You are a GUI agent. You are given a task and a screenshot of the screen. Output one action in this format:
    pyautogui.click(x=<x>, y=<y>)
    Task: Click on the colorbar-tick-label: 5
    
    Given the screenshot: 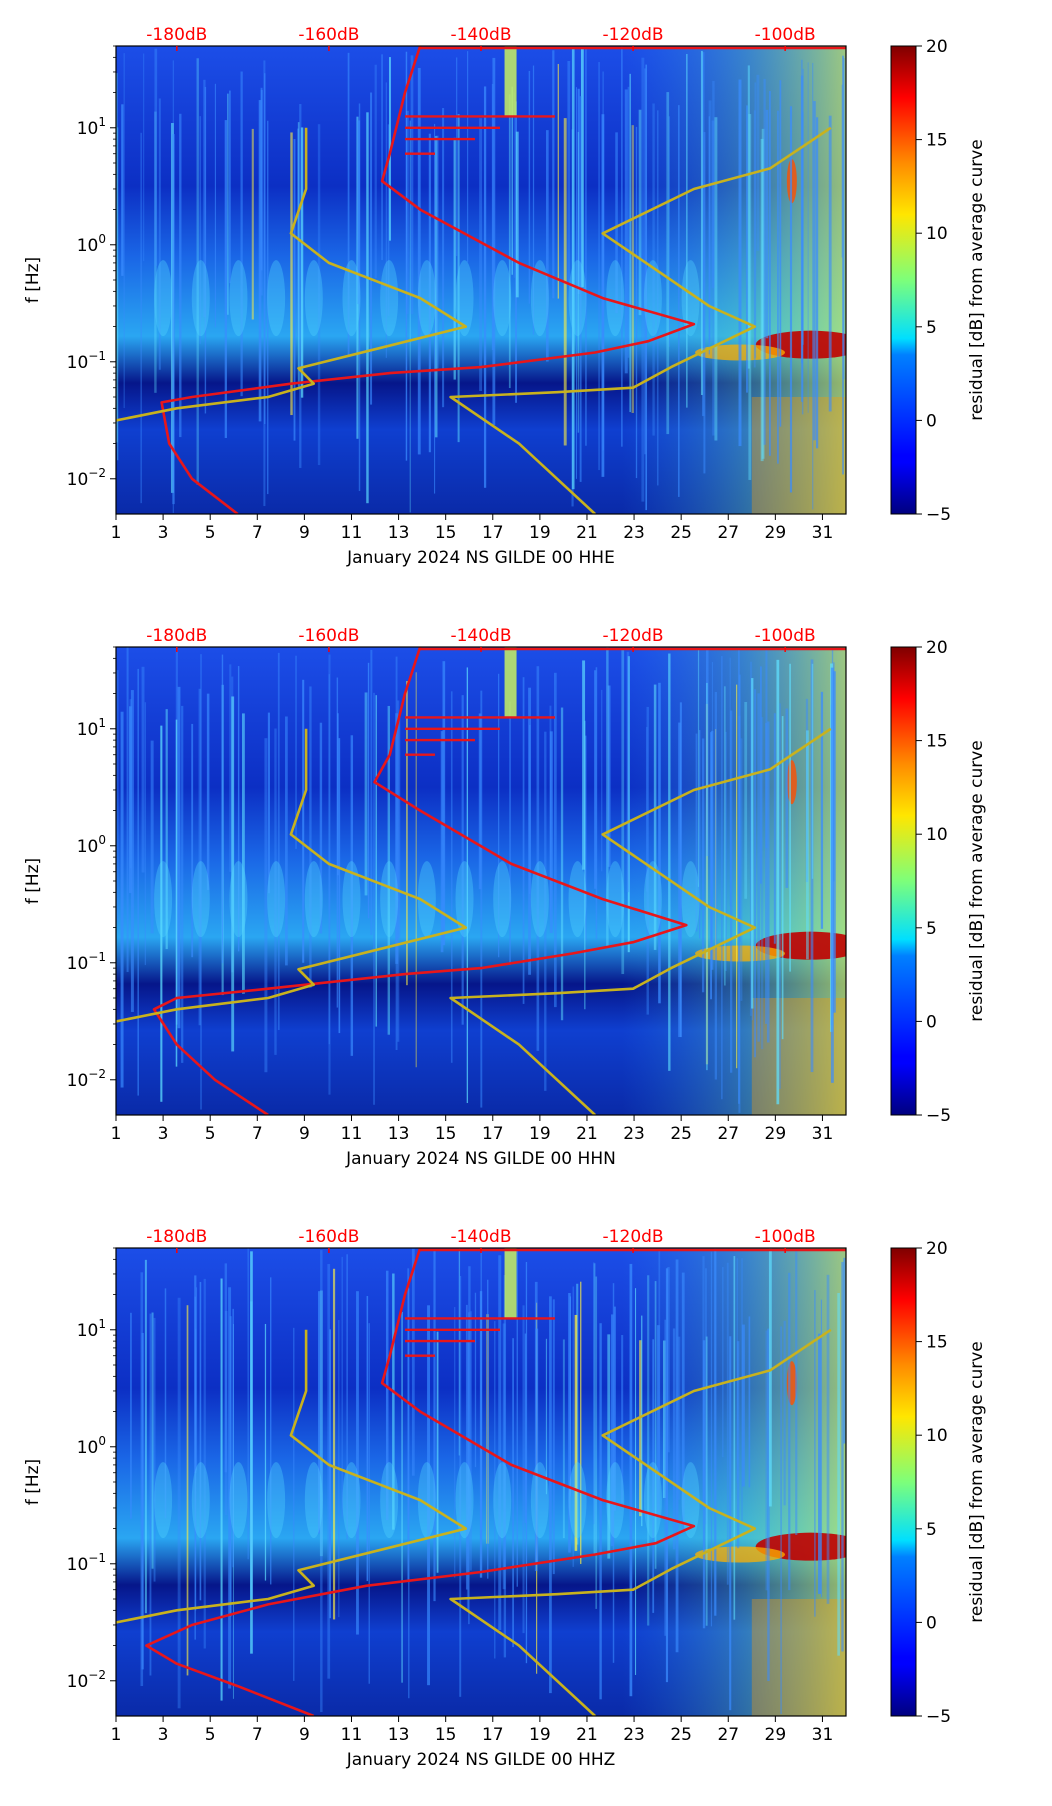 What is the action you would take?
    pyautogui.click(x=931, y=929)
    